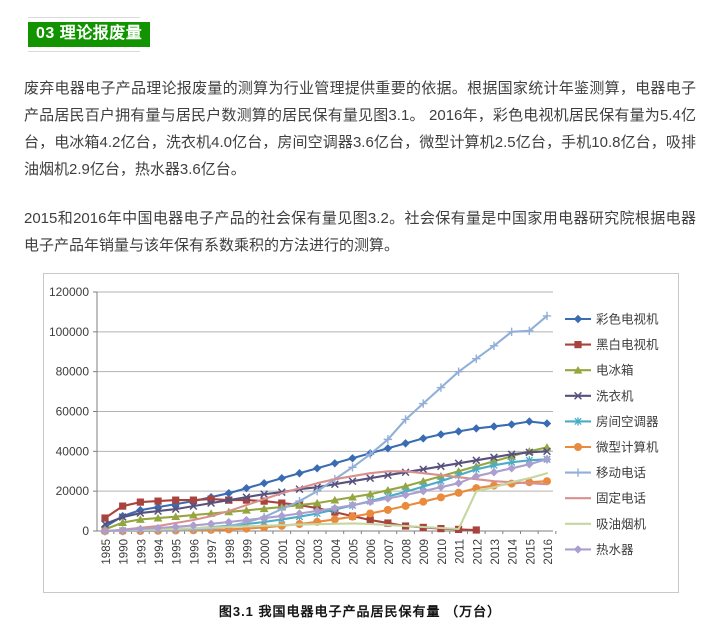 This screenshot has width=720, height=635. What do you see at coordinates (213, 552) in the screenshot?
I see `x-axis-tick-label: 1997` at bounding box center [213, 552].